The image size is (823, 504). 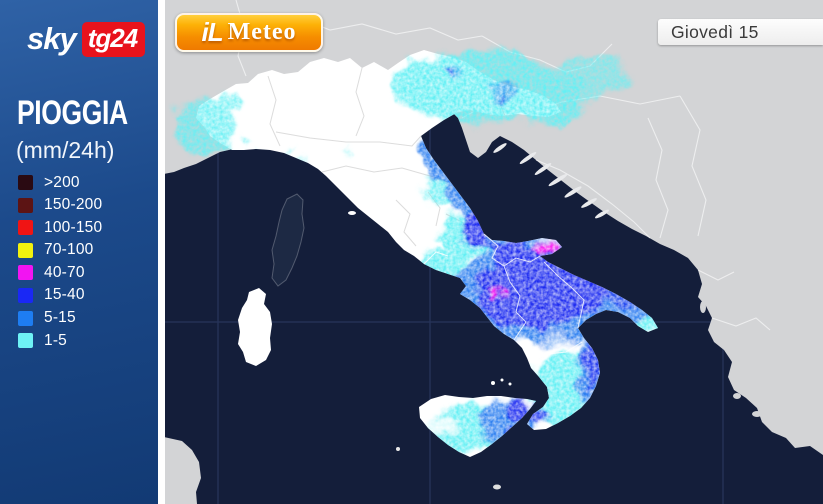 What do you see at coordinates (183, 470) in the screenshot?
I see `africa-landmass` at bounding box center [183, 470].